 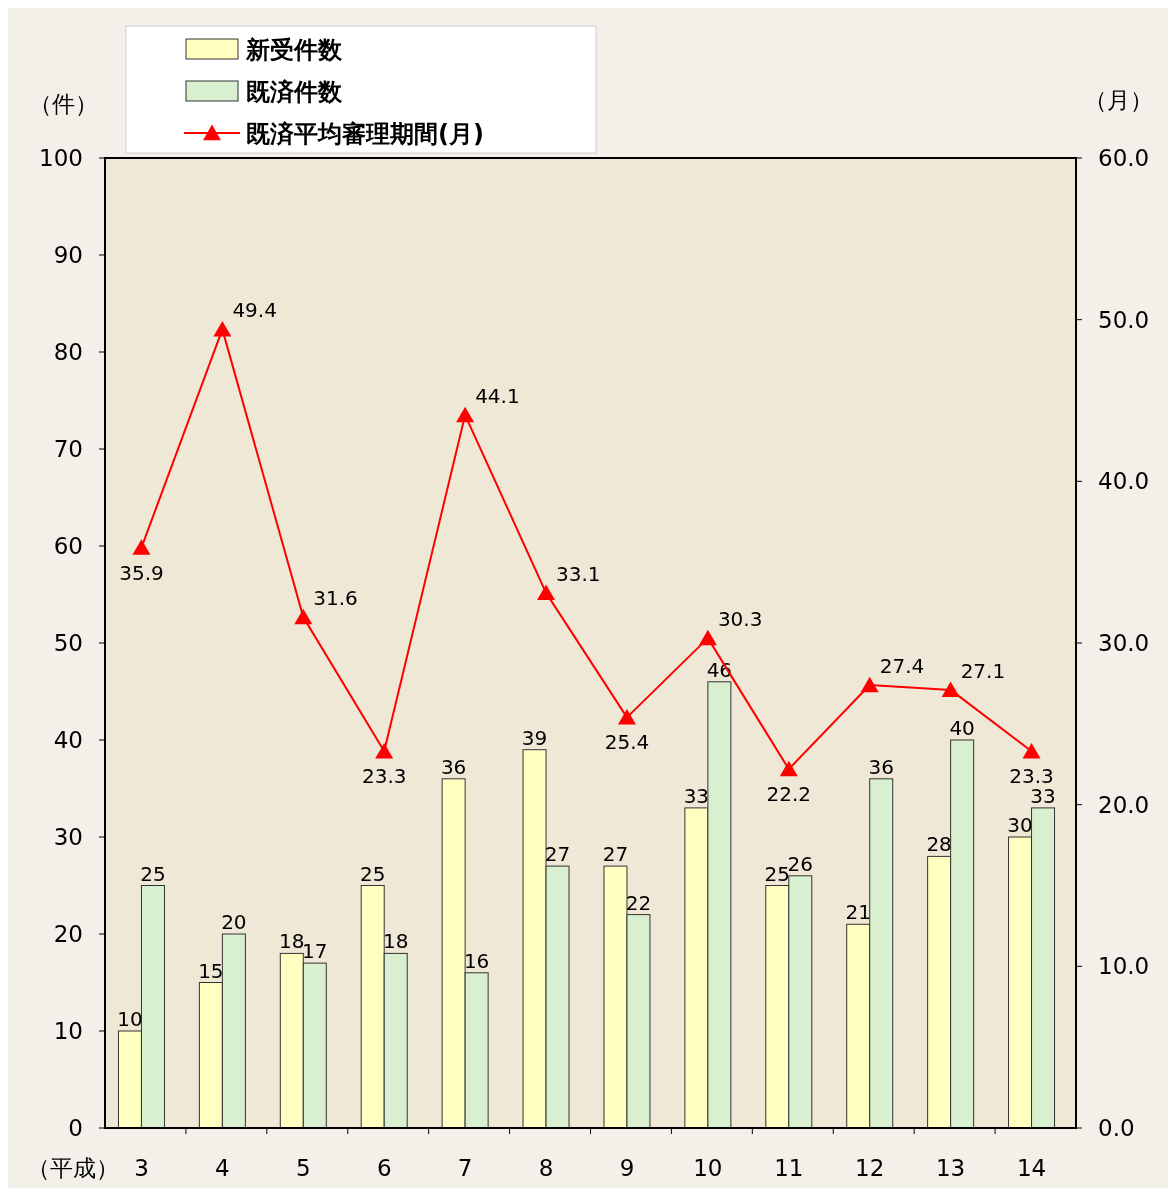 What do you see at coordinates (950, 1168) in the screenshot?
I see `x-tick-label: 13` at bounding box center [950, 1168].